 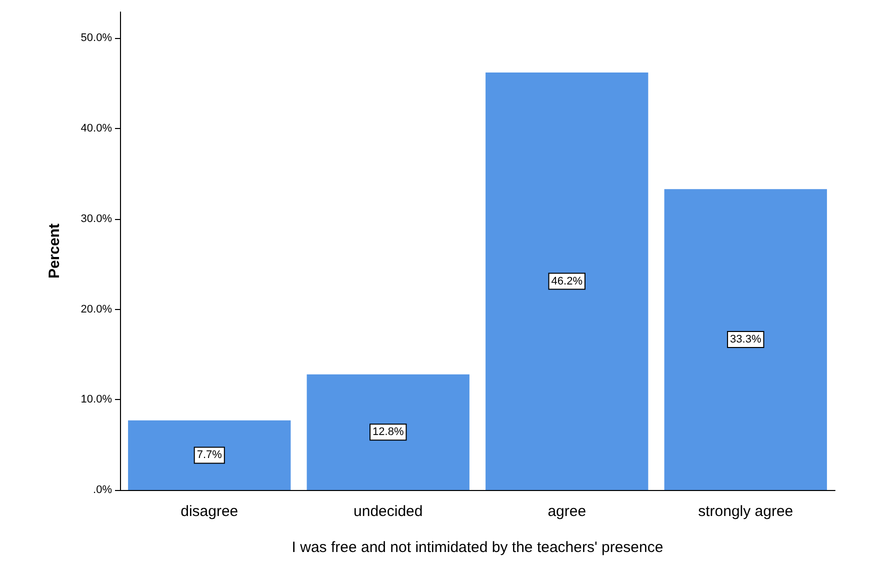 I want to click on y-tick-label: 10.0%, so click(x=96, y=400).